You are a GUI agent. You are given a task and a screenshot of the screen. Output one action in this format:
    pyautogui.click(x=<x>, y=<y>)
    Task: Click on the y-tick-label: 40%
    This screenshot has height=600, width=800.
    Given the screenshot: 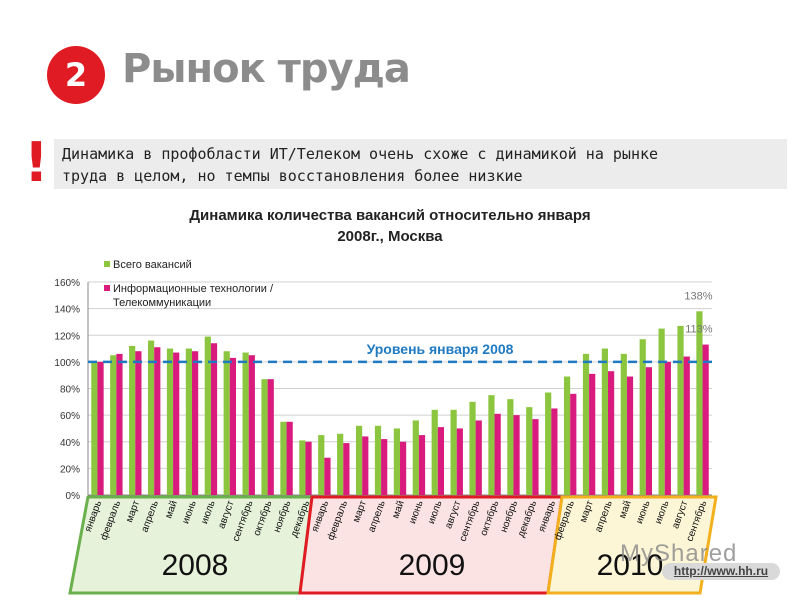 What is the action you would take?
    pyautogui.click(x=70, y=443)
    